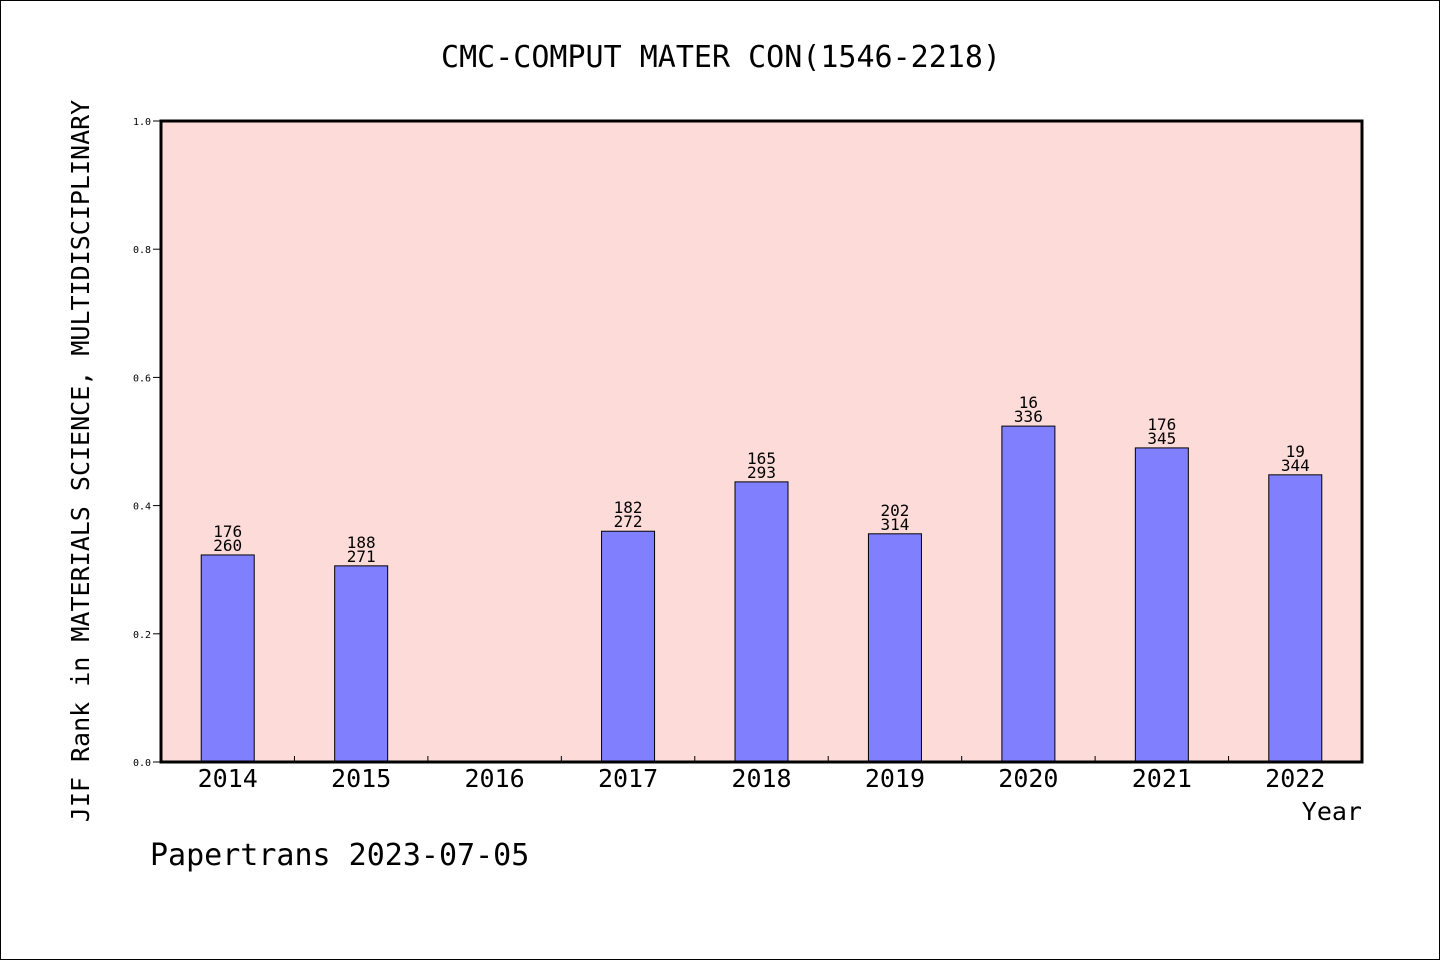 The width and height of the screenshot is (1440, 961). Describe the element at coordinates (142, 122) in the screenshot. I see `y-tick-label: 1.0` at that location.